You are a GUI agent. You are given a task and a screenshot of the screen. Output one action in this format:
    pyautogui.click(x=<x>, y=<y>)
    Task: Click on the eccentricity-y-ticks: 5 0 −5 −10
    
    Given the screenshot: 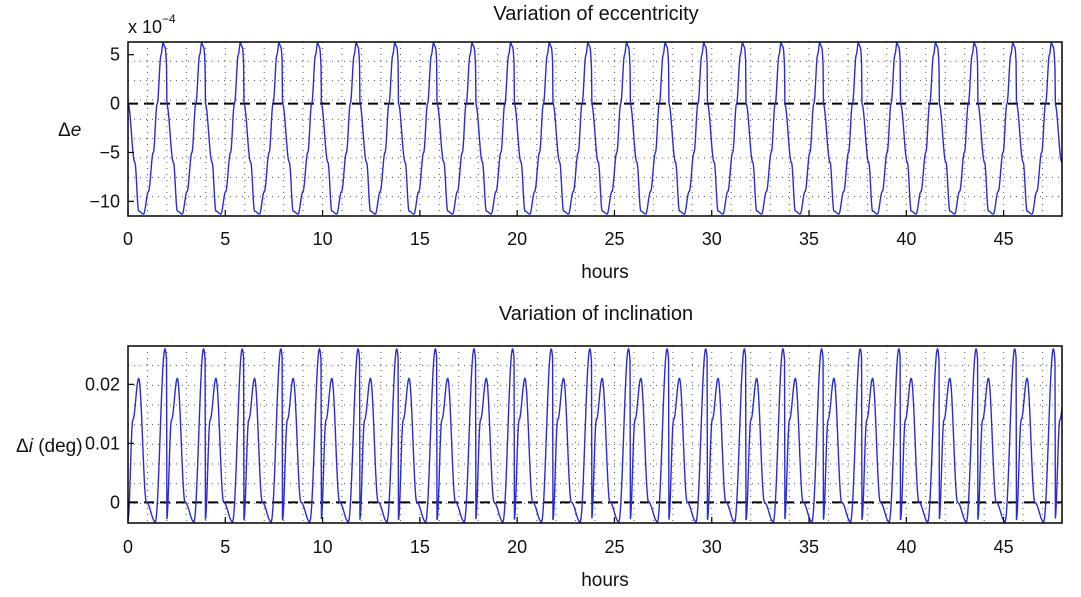 What is the action you would take?
    pyautogui.click(x=111, y=128)
    